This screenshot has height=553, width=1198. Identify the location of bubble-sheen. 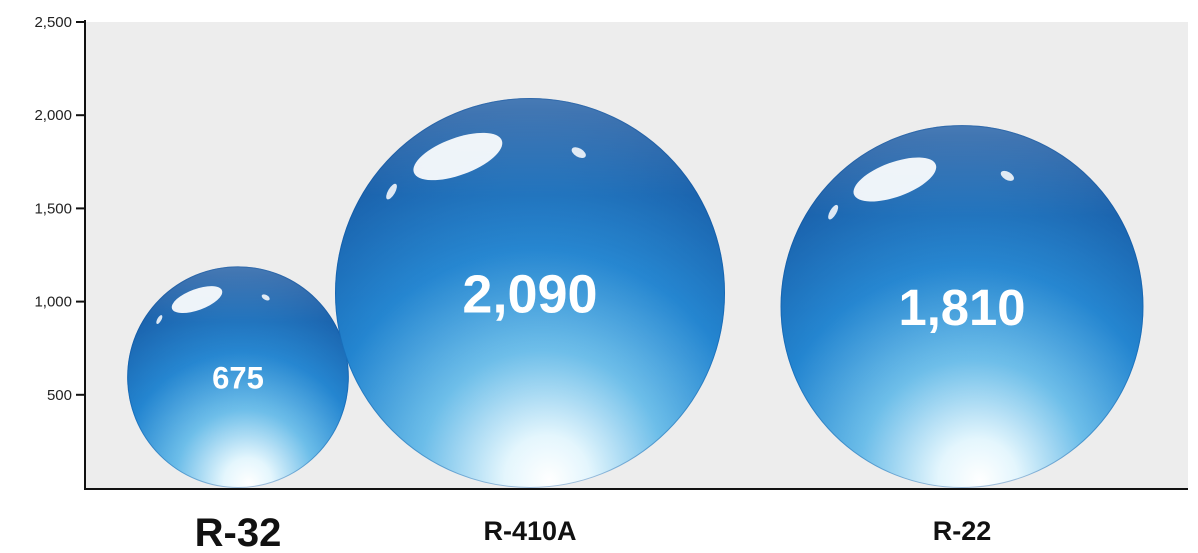
(238, 377).